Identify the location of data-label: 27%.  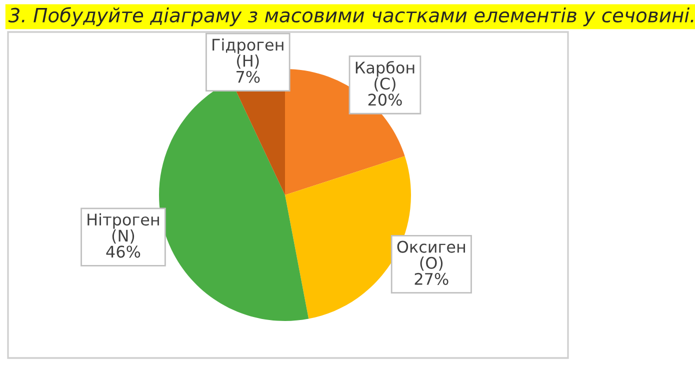
(431, 278).